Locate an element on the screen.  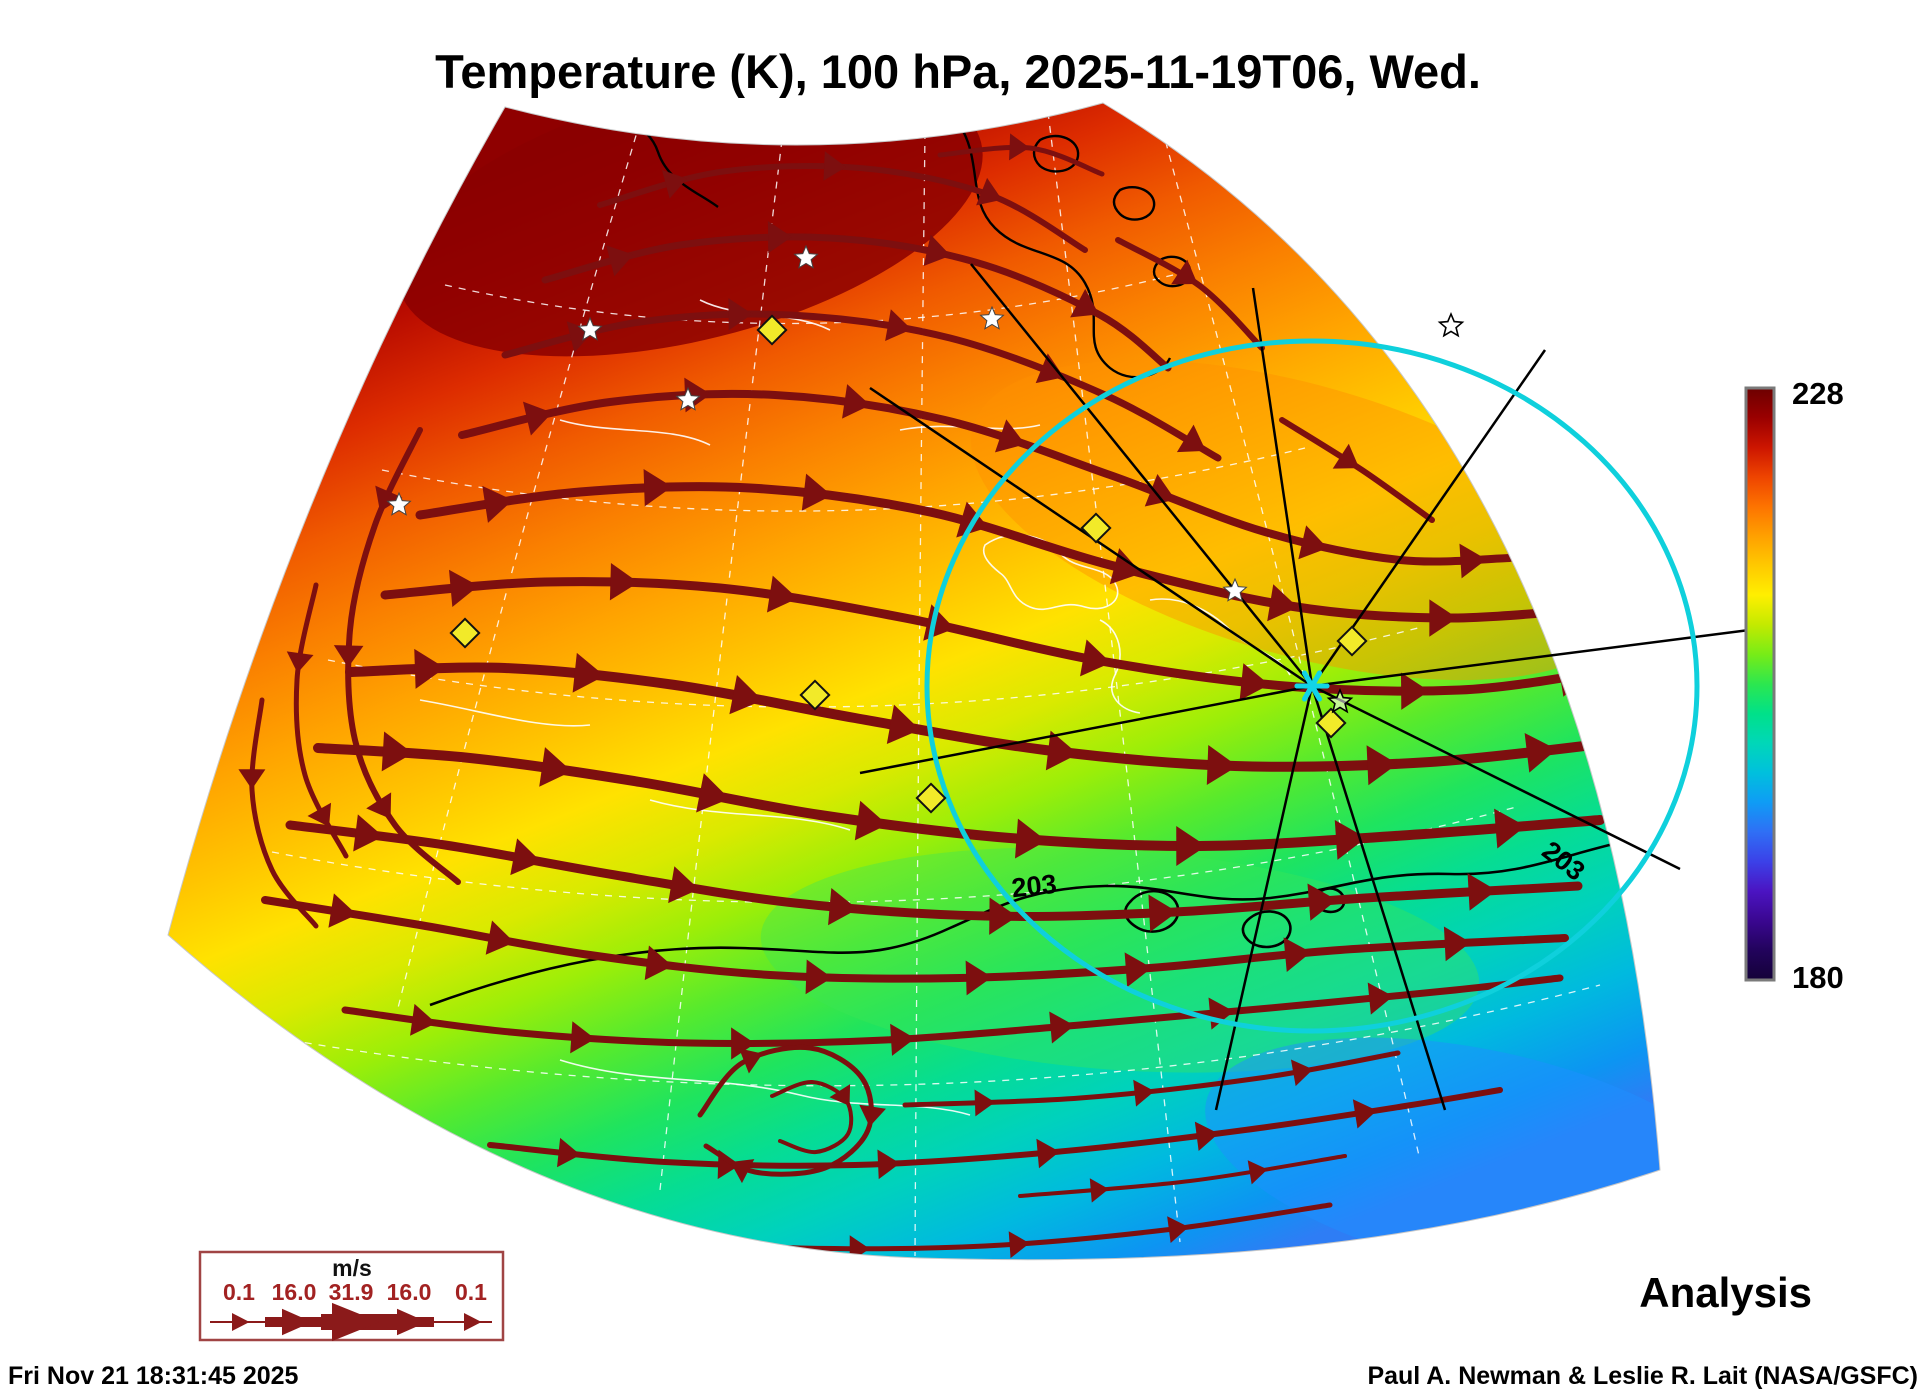
colorbar-gradient is located at coordinates (1760, 684).